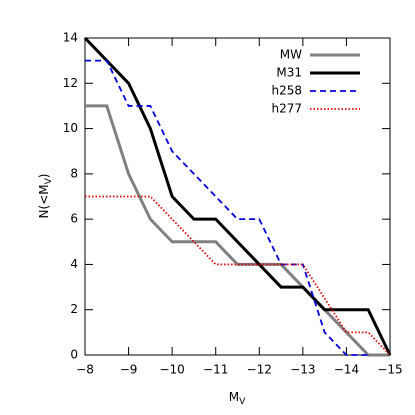 The width and height of the screenshot is (415, 415). Describe the element at coordinates (70, 38) in the screenshot. I see `y-tick-label: 14` at that location.